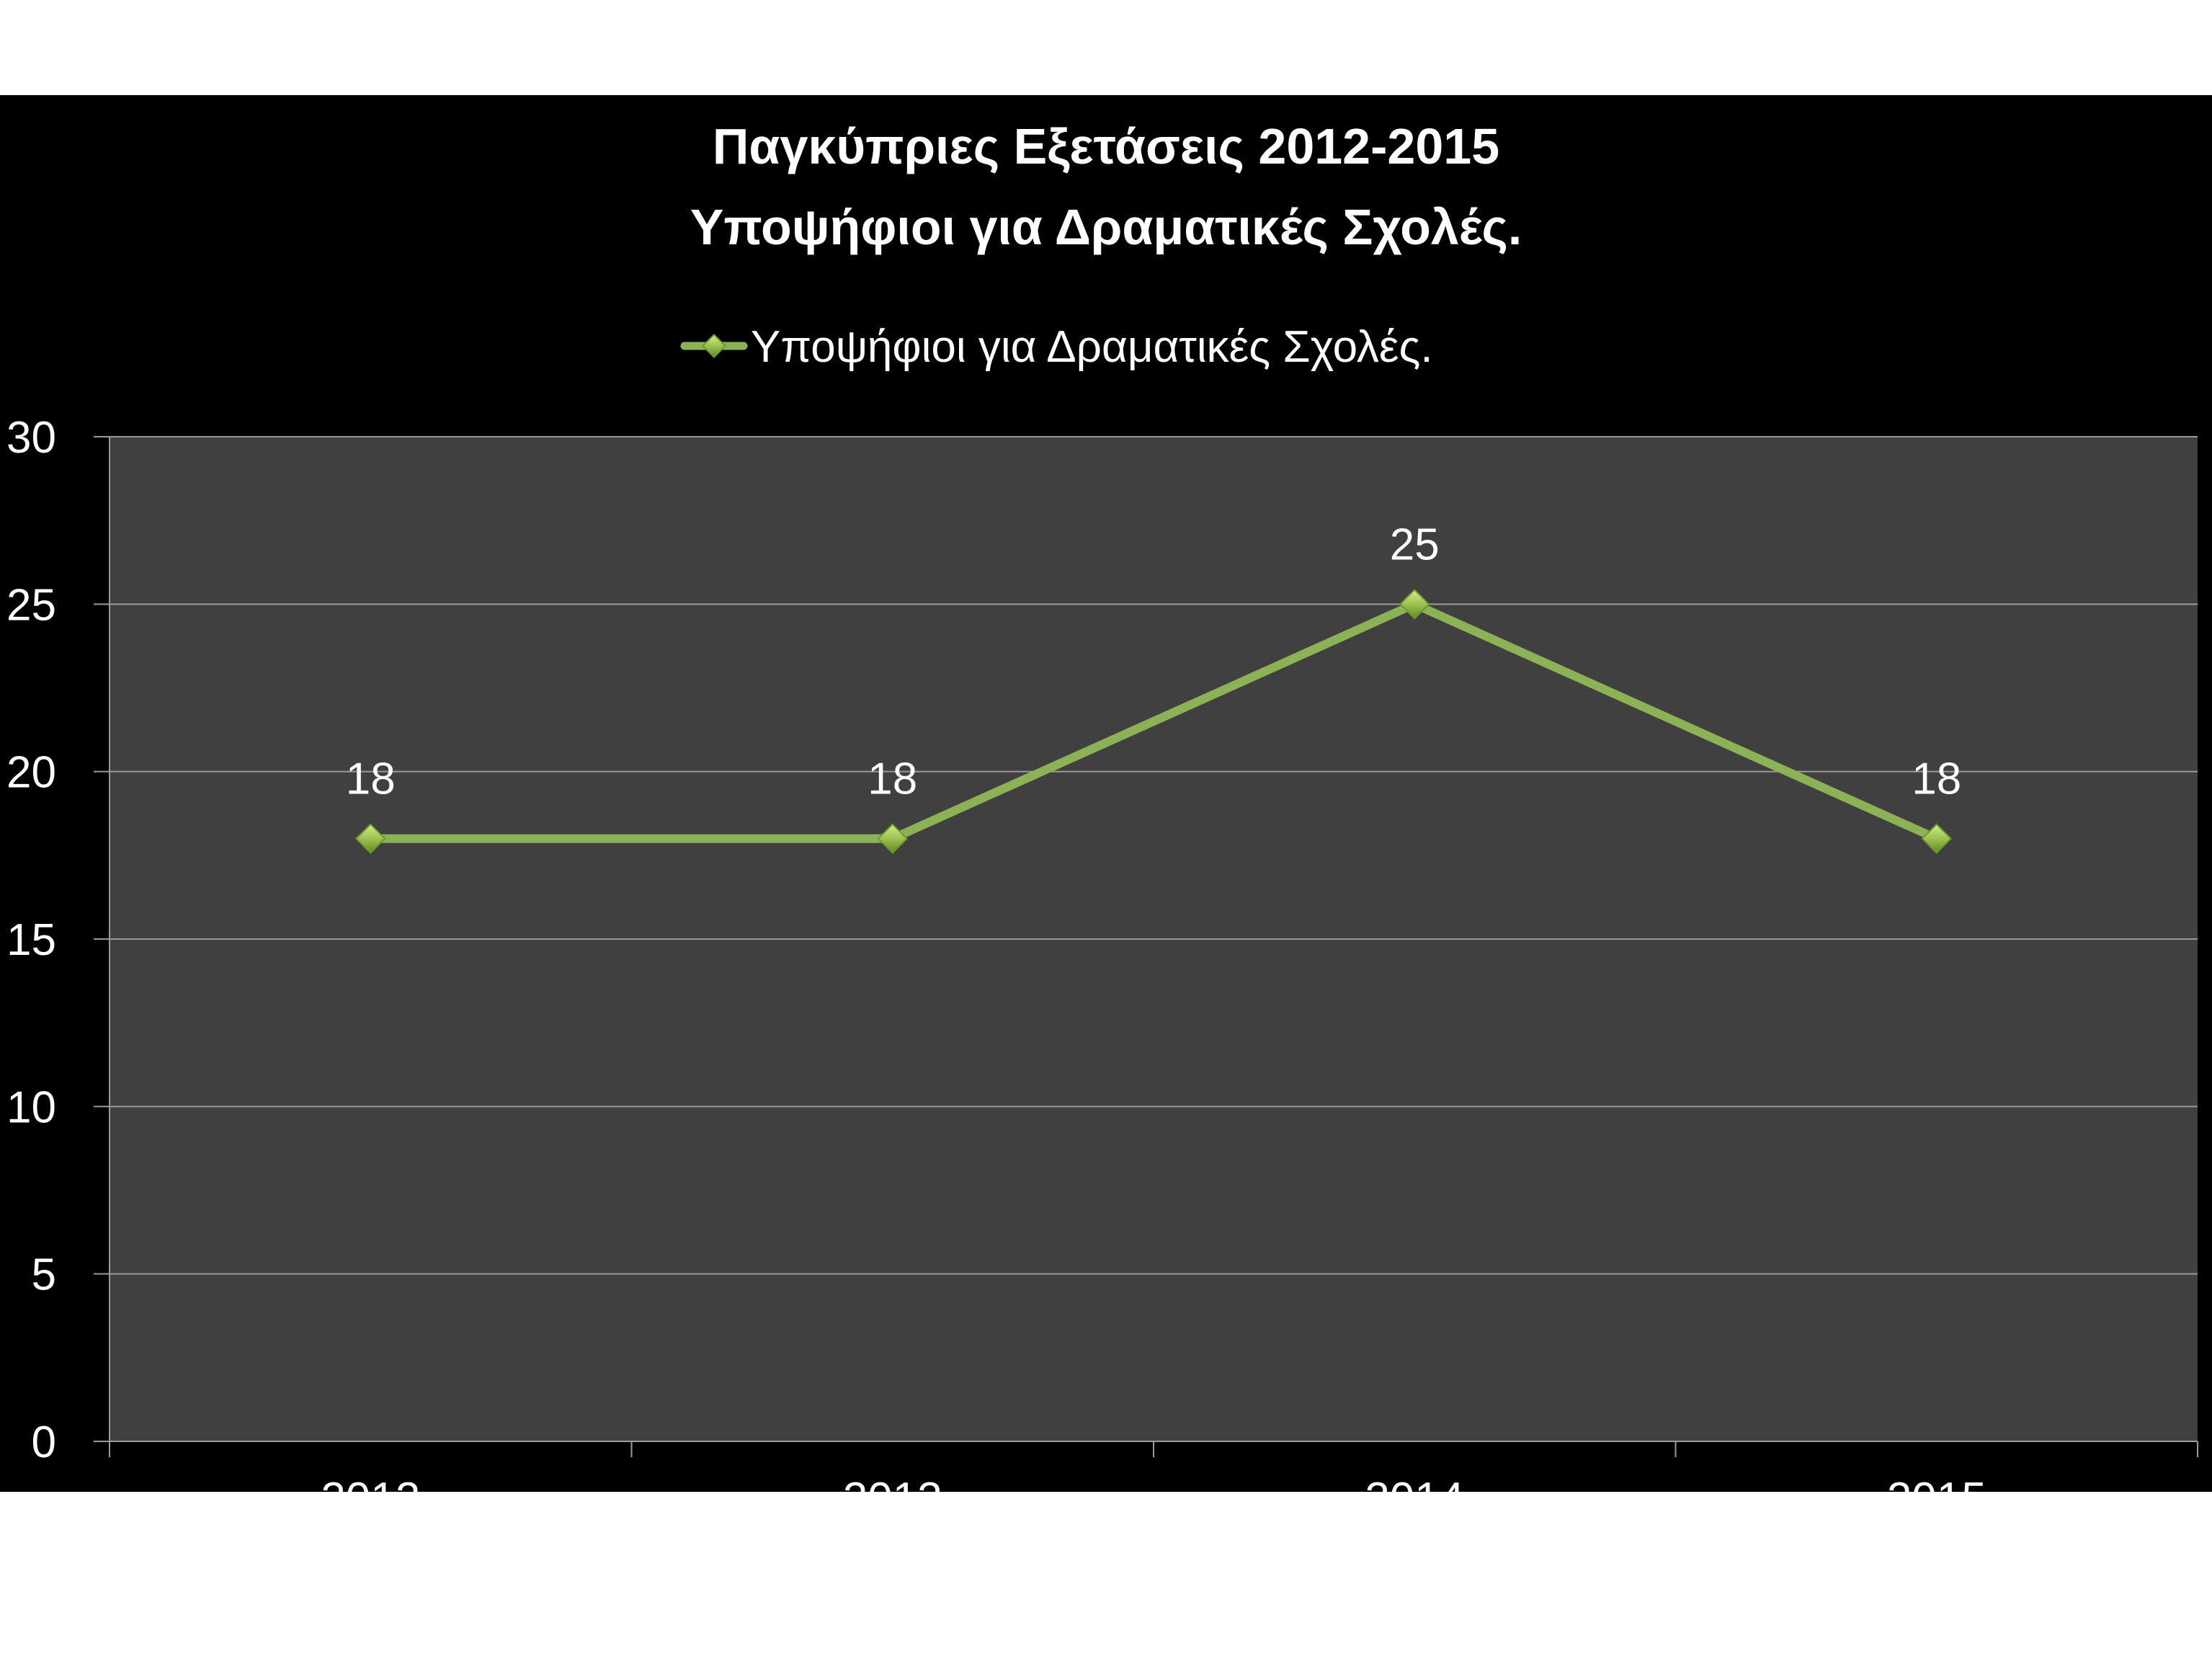 The width and height of the screenshot is (2212, 1659). What do you see at coordinates (31, 940) in the screenshot?
I see `y-tick-label: 15` at bounding box center [31, 940].